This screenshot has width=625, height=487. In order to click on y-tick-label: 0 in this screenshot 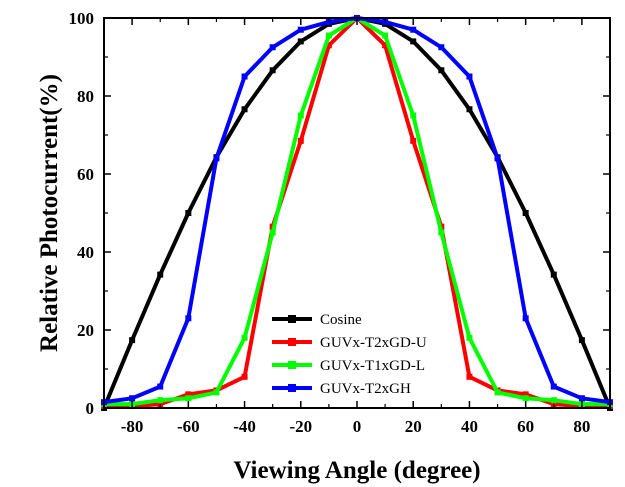, I will do `click(90, 408)`.